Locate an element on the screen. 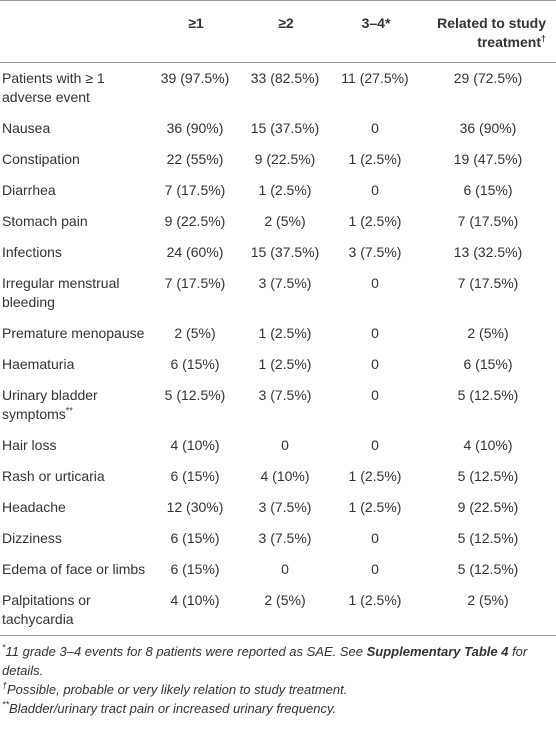  text: Constipation is located at coordinates (41, 159).